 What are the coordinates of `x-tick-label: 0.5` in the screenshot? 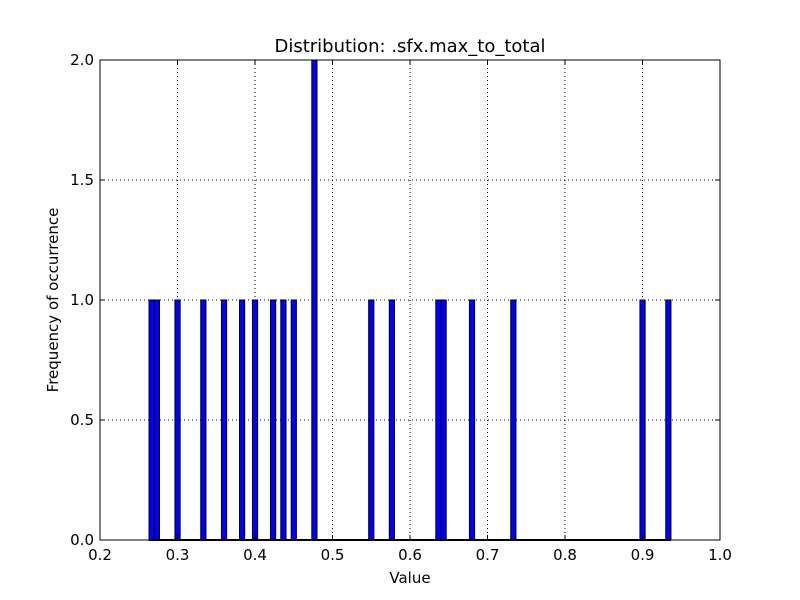 It's located at (333, 555).